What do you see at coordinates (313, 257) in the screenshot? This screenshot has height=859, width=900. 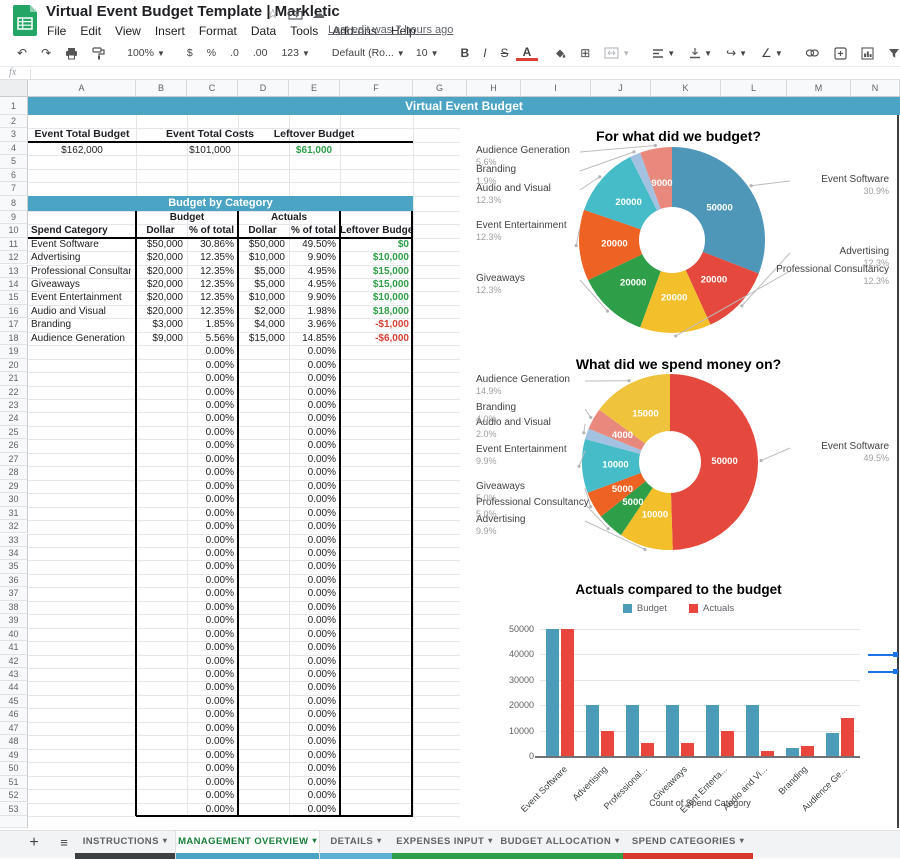 I see `cell-ap: 9.90%` at bounding box center [313, 257].